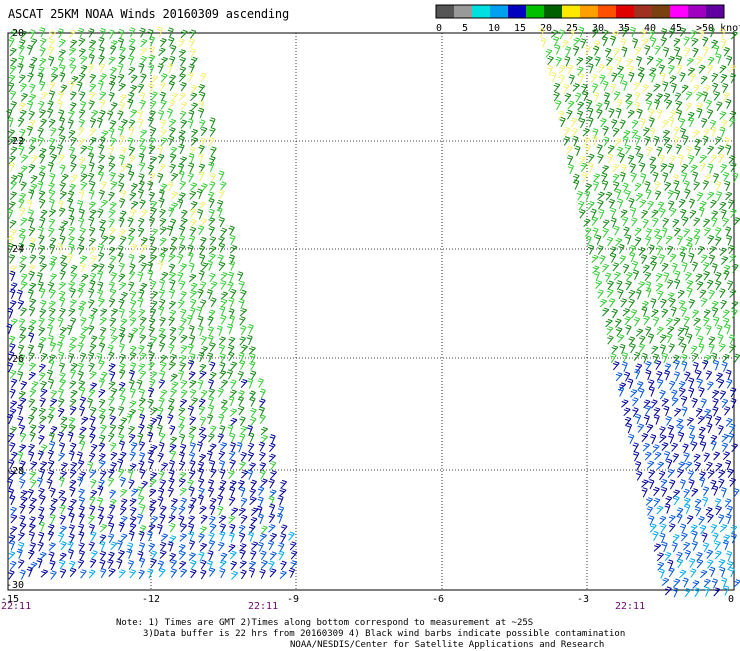 The width and height of the screenshot is (740, 651). What do you see at coordinates (439, 28) in the screenshot?
I see `legend-label: 0` at bounding box center [439, 28].